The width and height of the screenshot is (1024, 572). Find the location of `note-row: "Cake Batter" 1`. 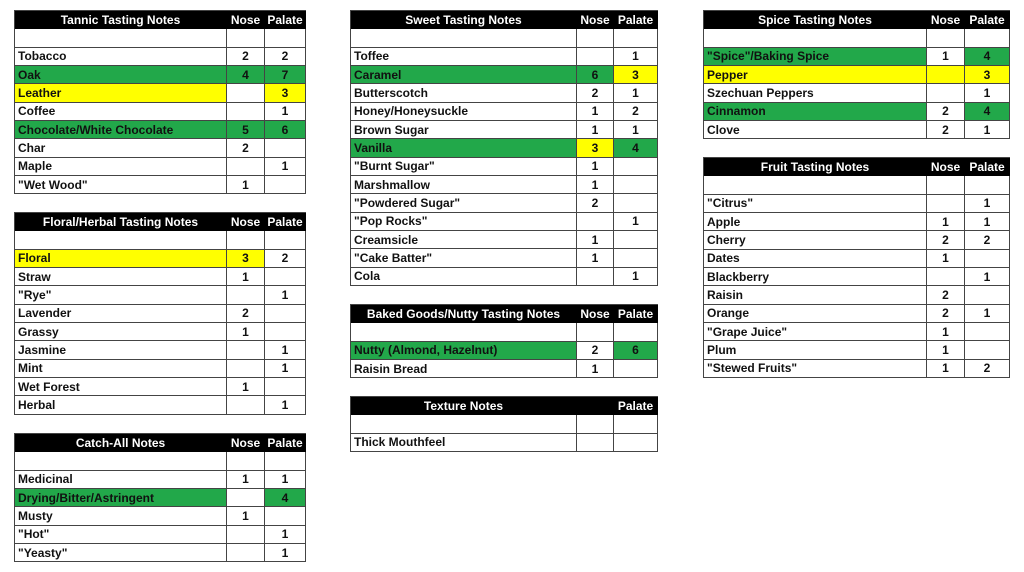

note-row: "Cake Batter" 1 is located at coordinates (504, 258).